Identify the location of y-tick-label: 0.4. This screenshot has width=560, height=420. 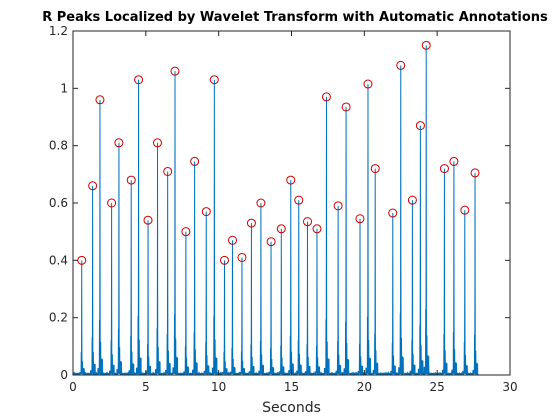
(58, 260).